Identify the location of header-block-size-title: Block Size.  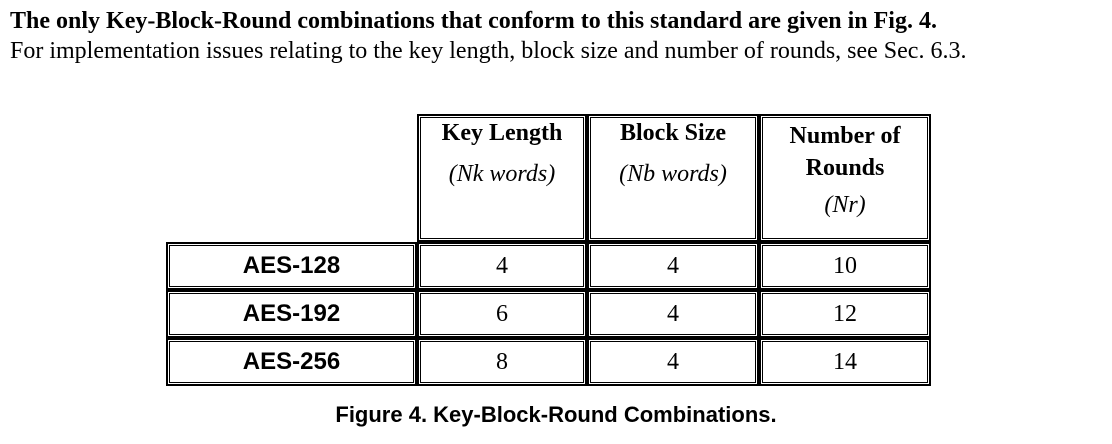
(673, 133).